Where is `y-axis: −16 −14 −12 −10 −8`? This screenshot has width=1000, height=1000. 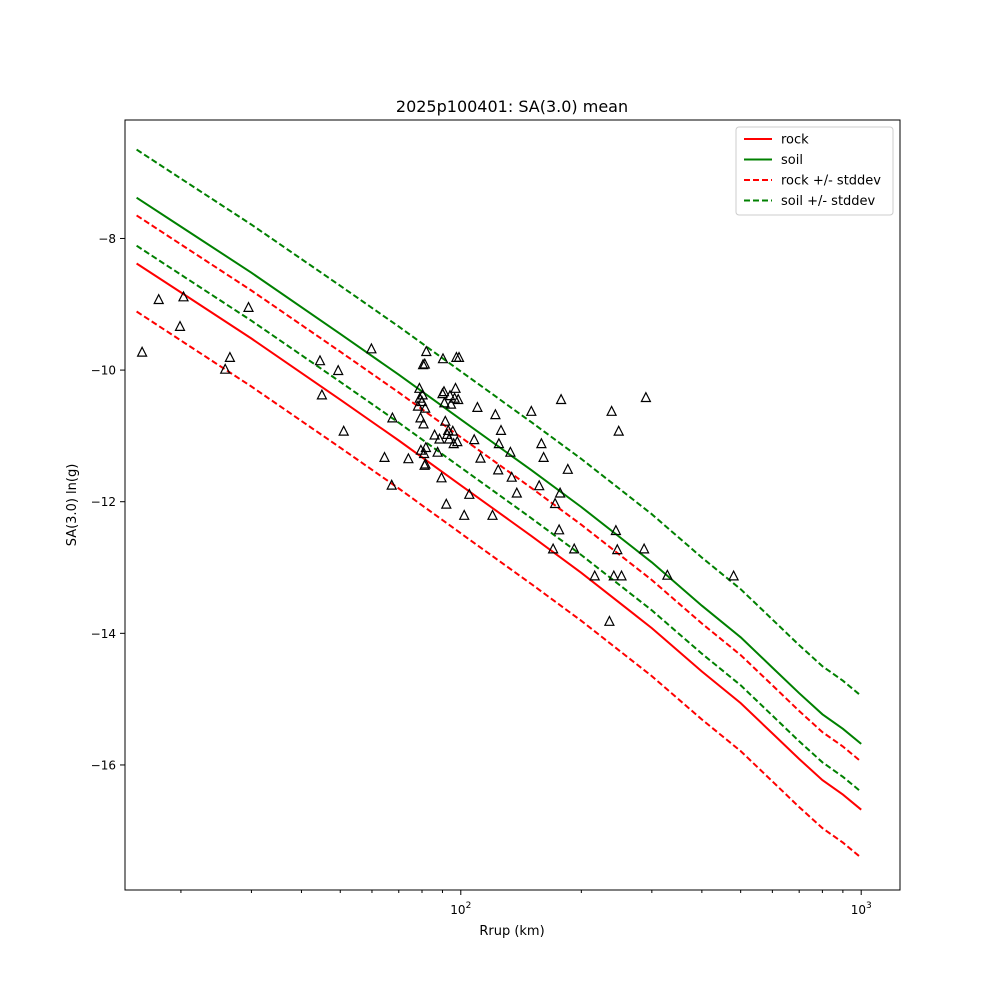
y-axis: −16 −14 −12 −10 −8 is located at coordinates (108, 502).